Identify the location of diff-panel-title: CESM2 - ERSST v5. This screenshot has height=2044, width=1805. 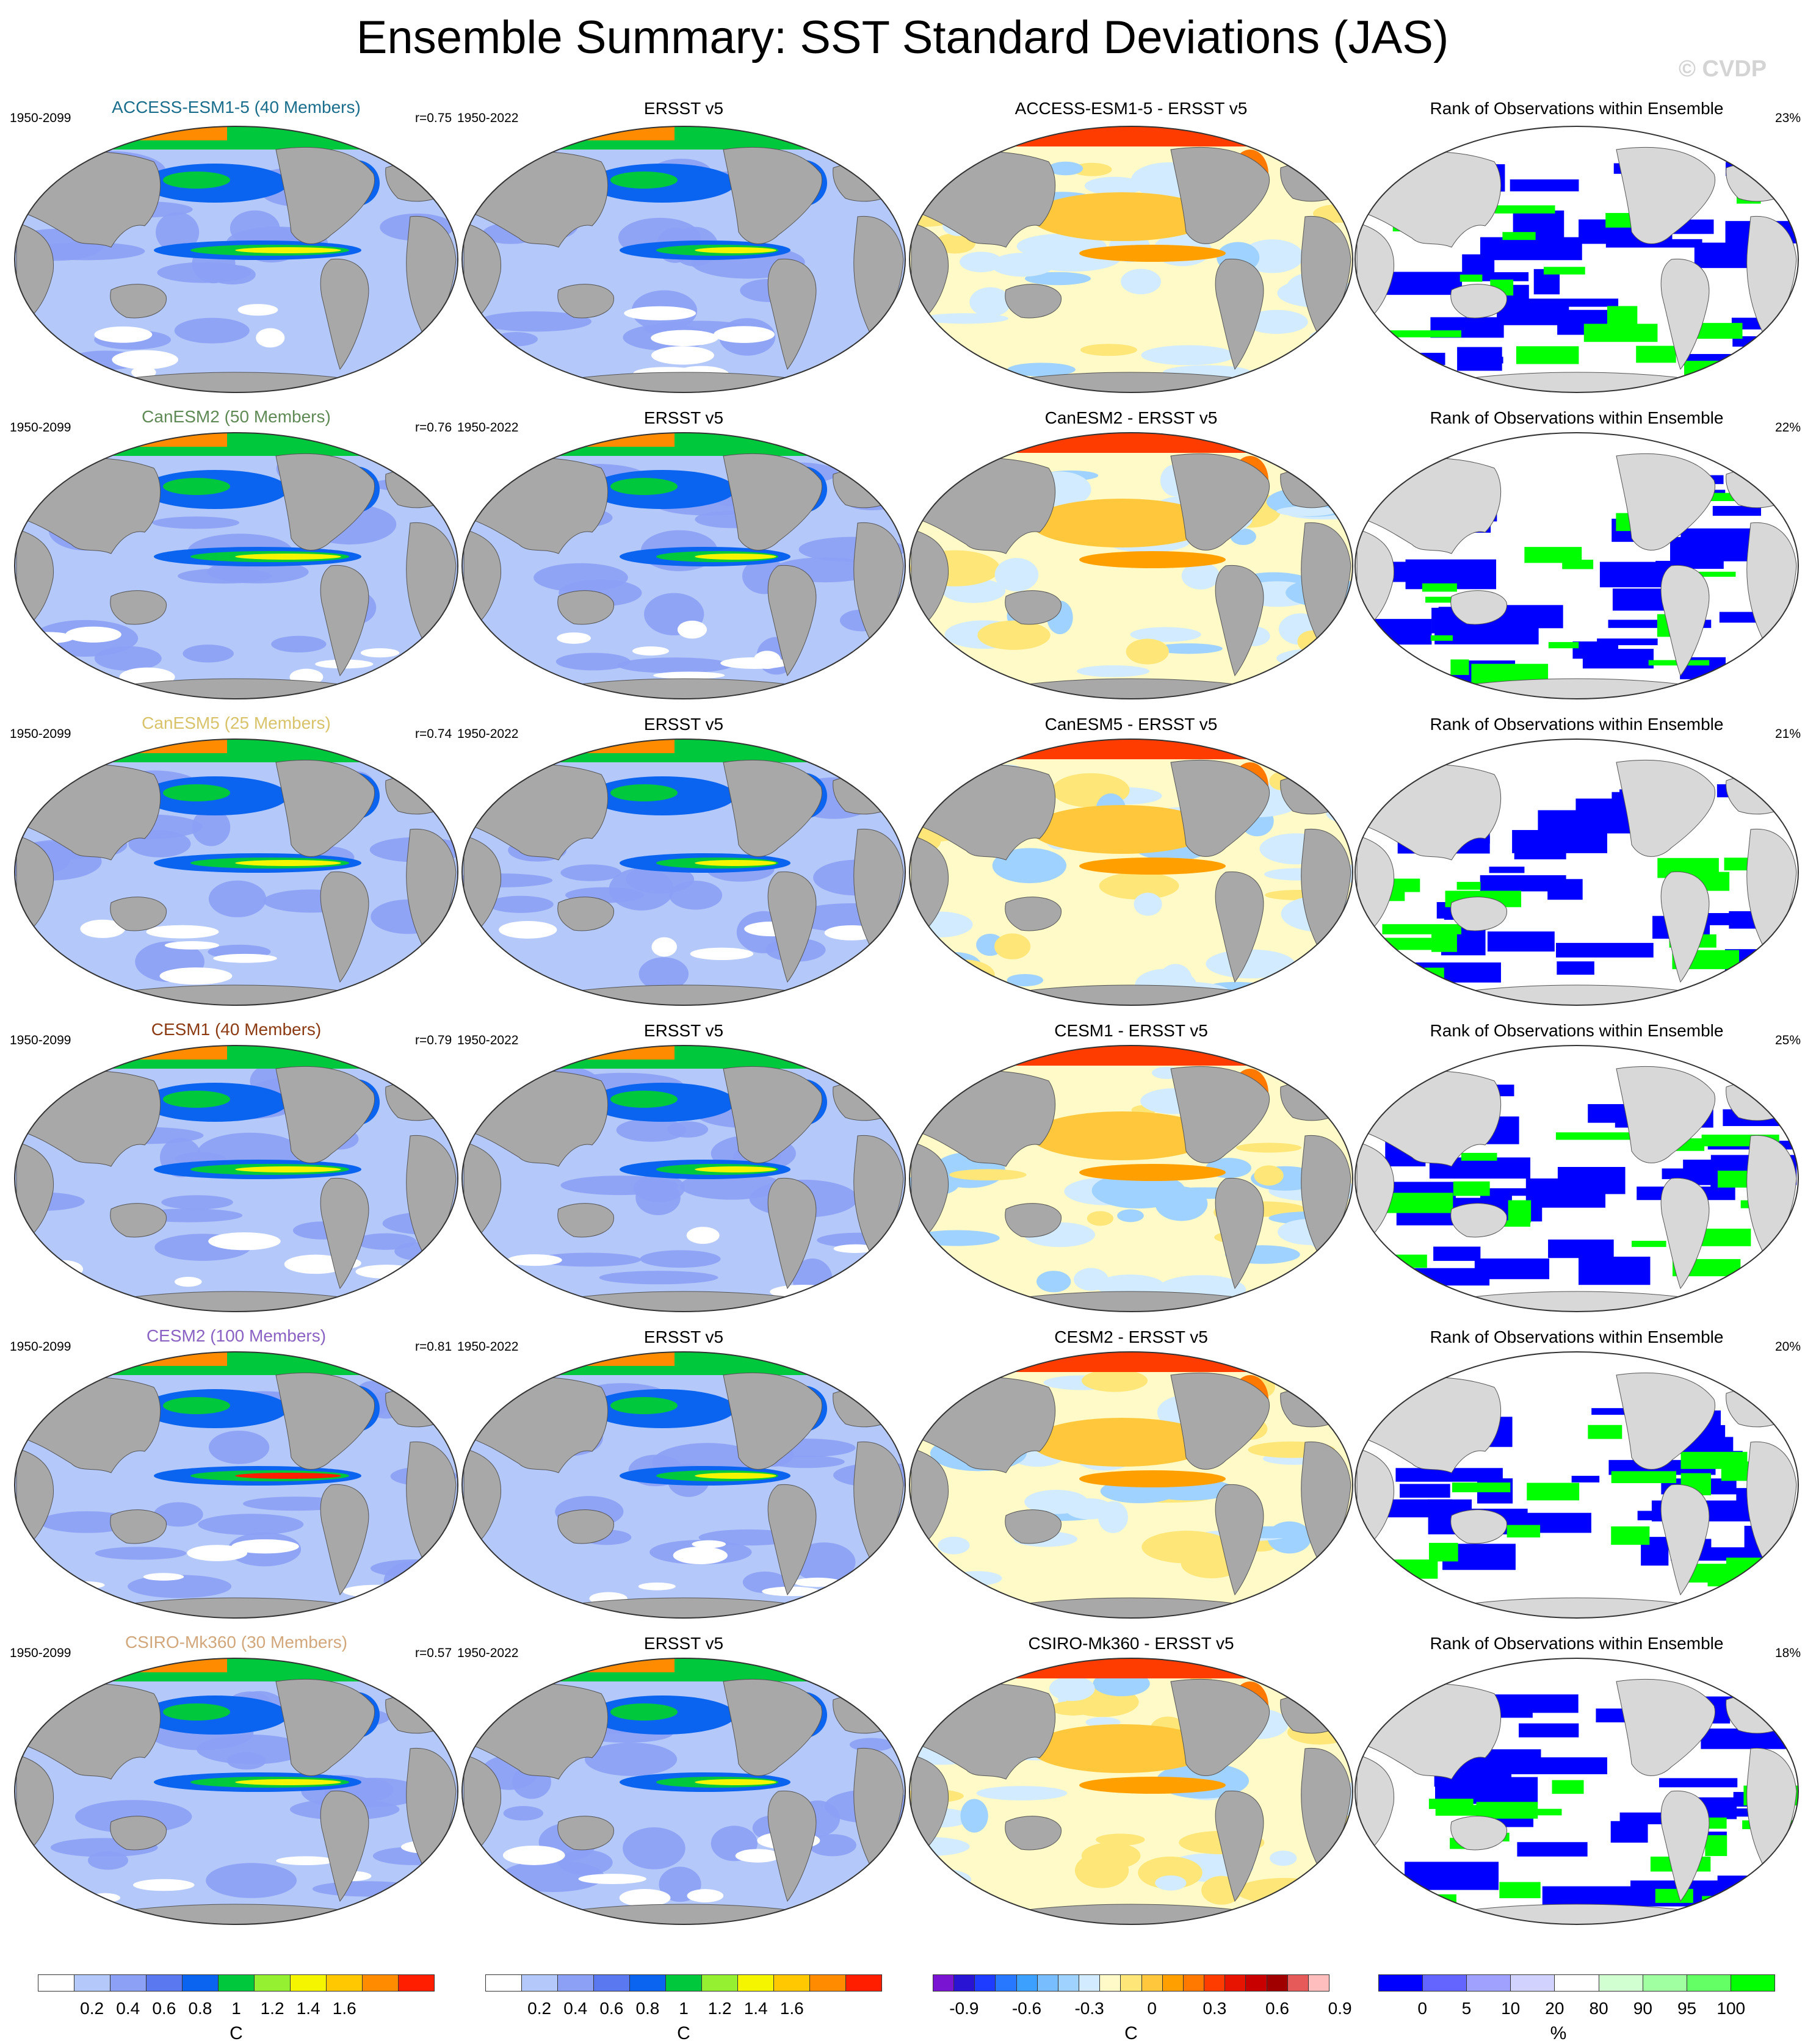
(1131, 1337).